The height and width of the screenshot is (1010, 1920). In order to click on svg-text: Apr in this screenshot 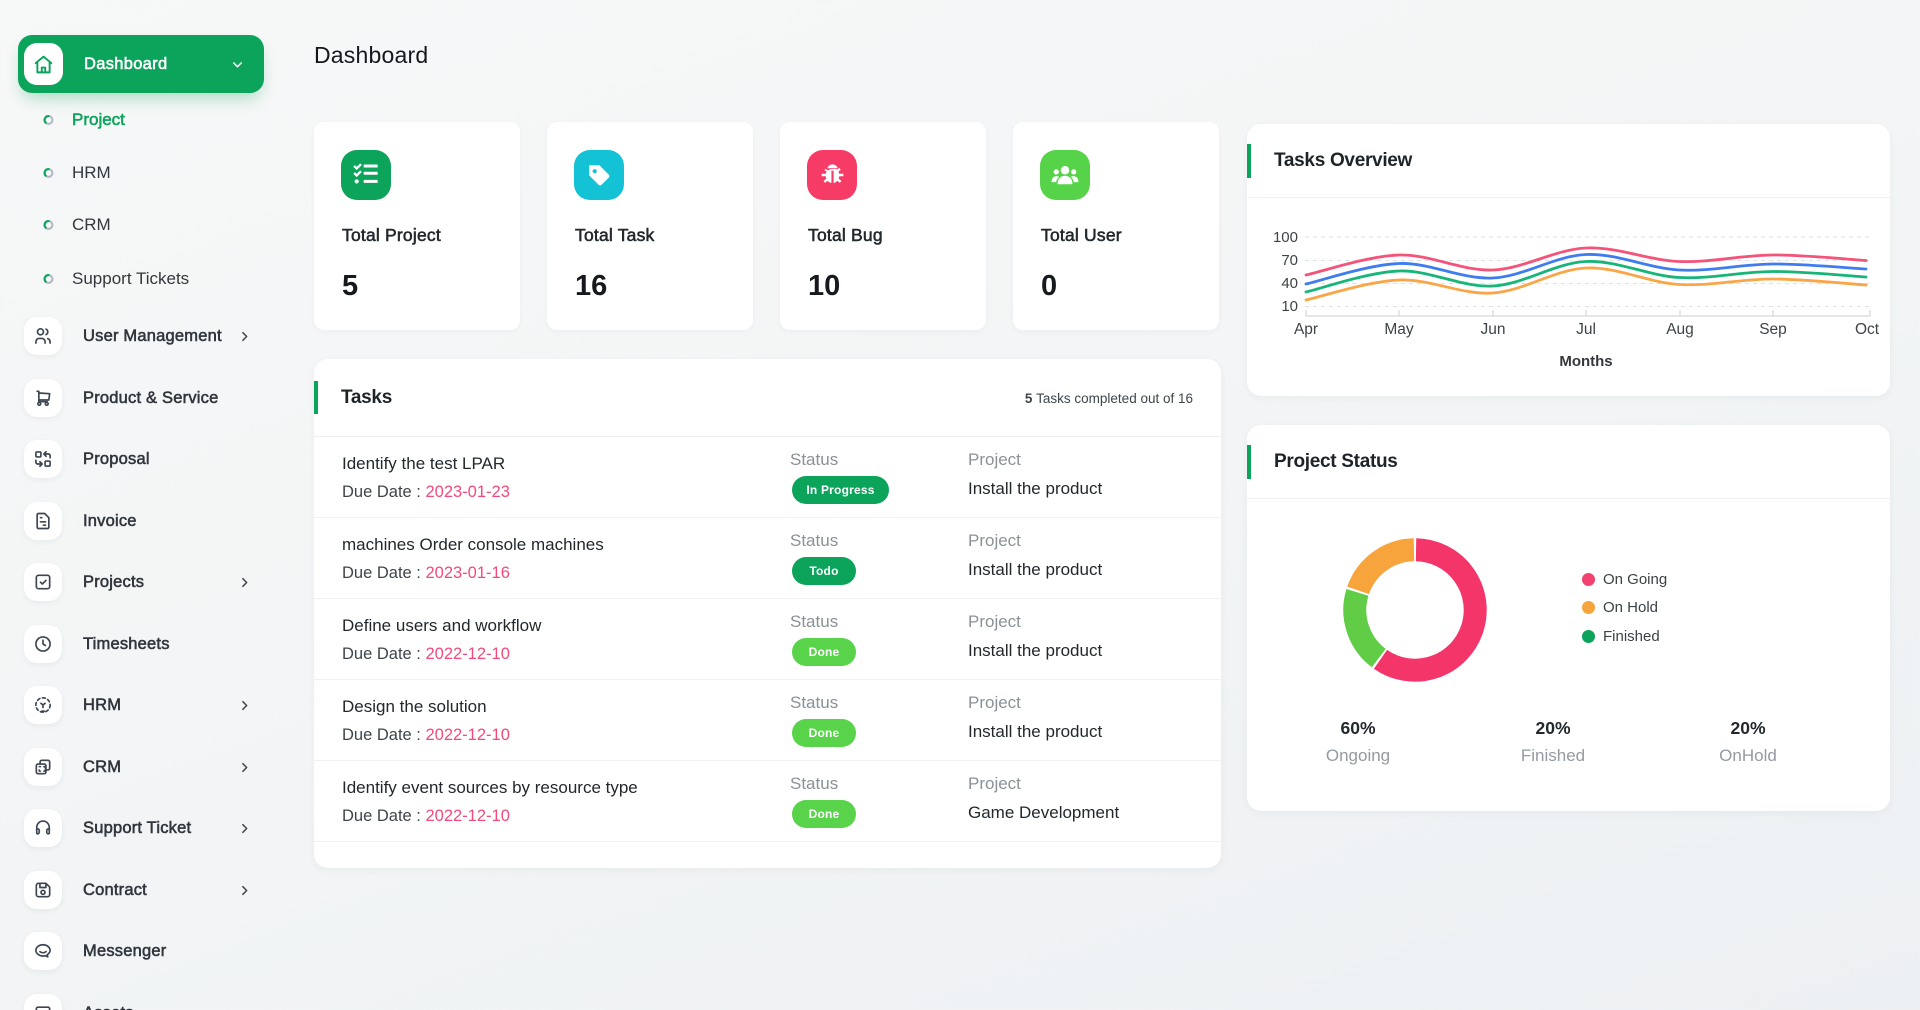, I will do `click(1306, 329)`.